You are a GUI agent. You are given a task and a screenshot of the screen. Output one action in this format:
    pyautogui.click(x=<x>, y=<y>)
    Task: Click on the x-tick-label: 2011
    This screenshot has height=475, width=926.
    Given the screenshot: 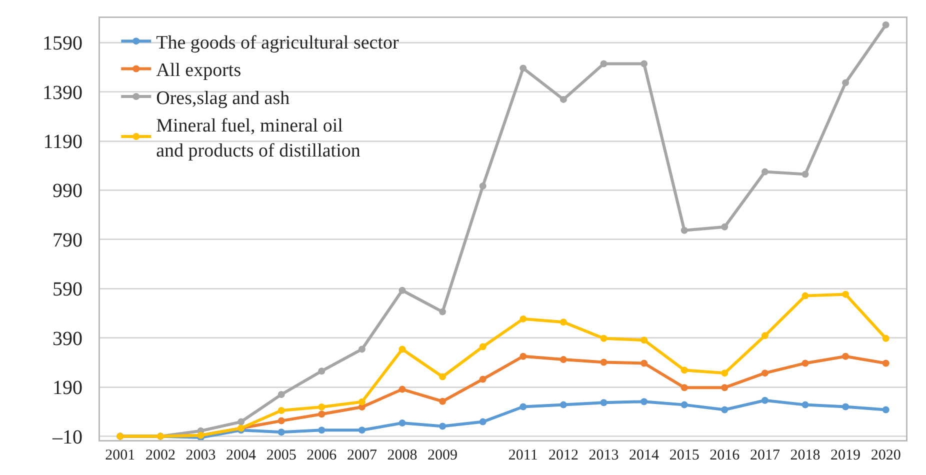 What is the action you would take?
    pyautogui.click(x=523, y=456)
    